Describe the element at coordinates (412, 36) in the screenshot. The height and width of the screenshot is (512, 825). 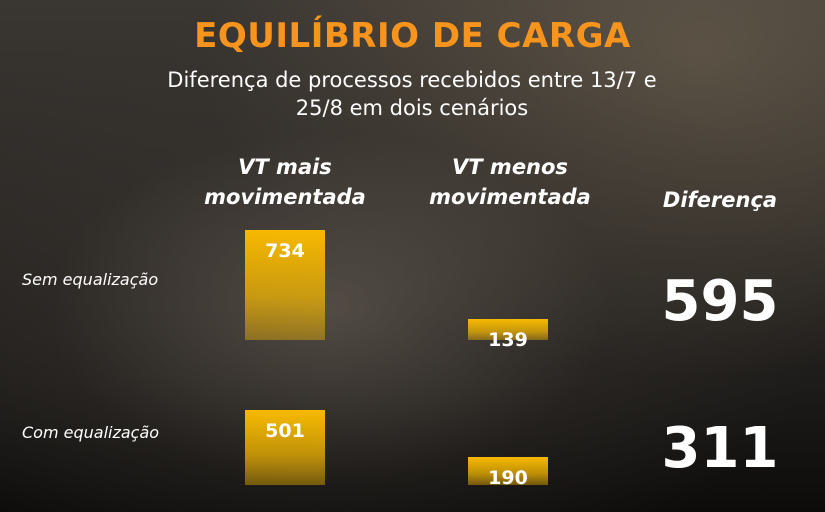
I see `chart-title: EQUILÍBRIO DE CARGA` at that location.